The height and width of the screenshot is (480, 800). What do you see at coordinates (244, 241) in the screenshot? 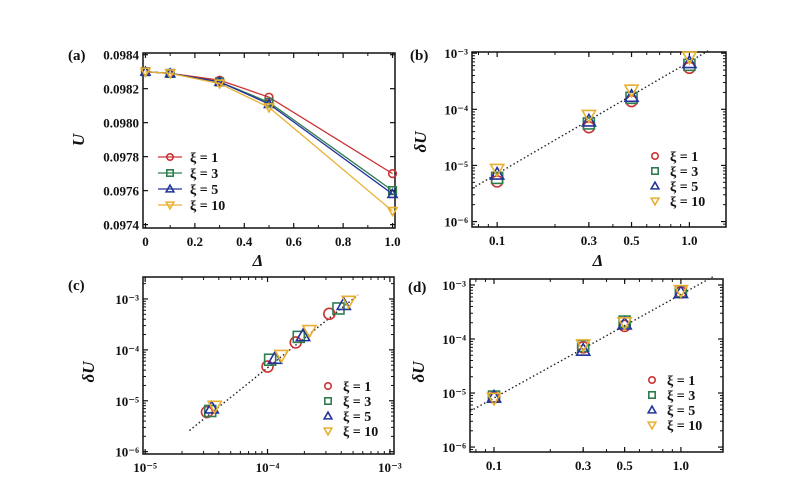
I see `x-tick-label: 0.4` at bounding box center [244, 241].